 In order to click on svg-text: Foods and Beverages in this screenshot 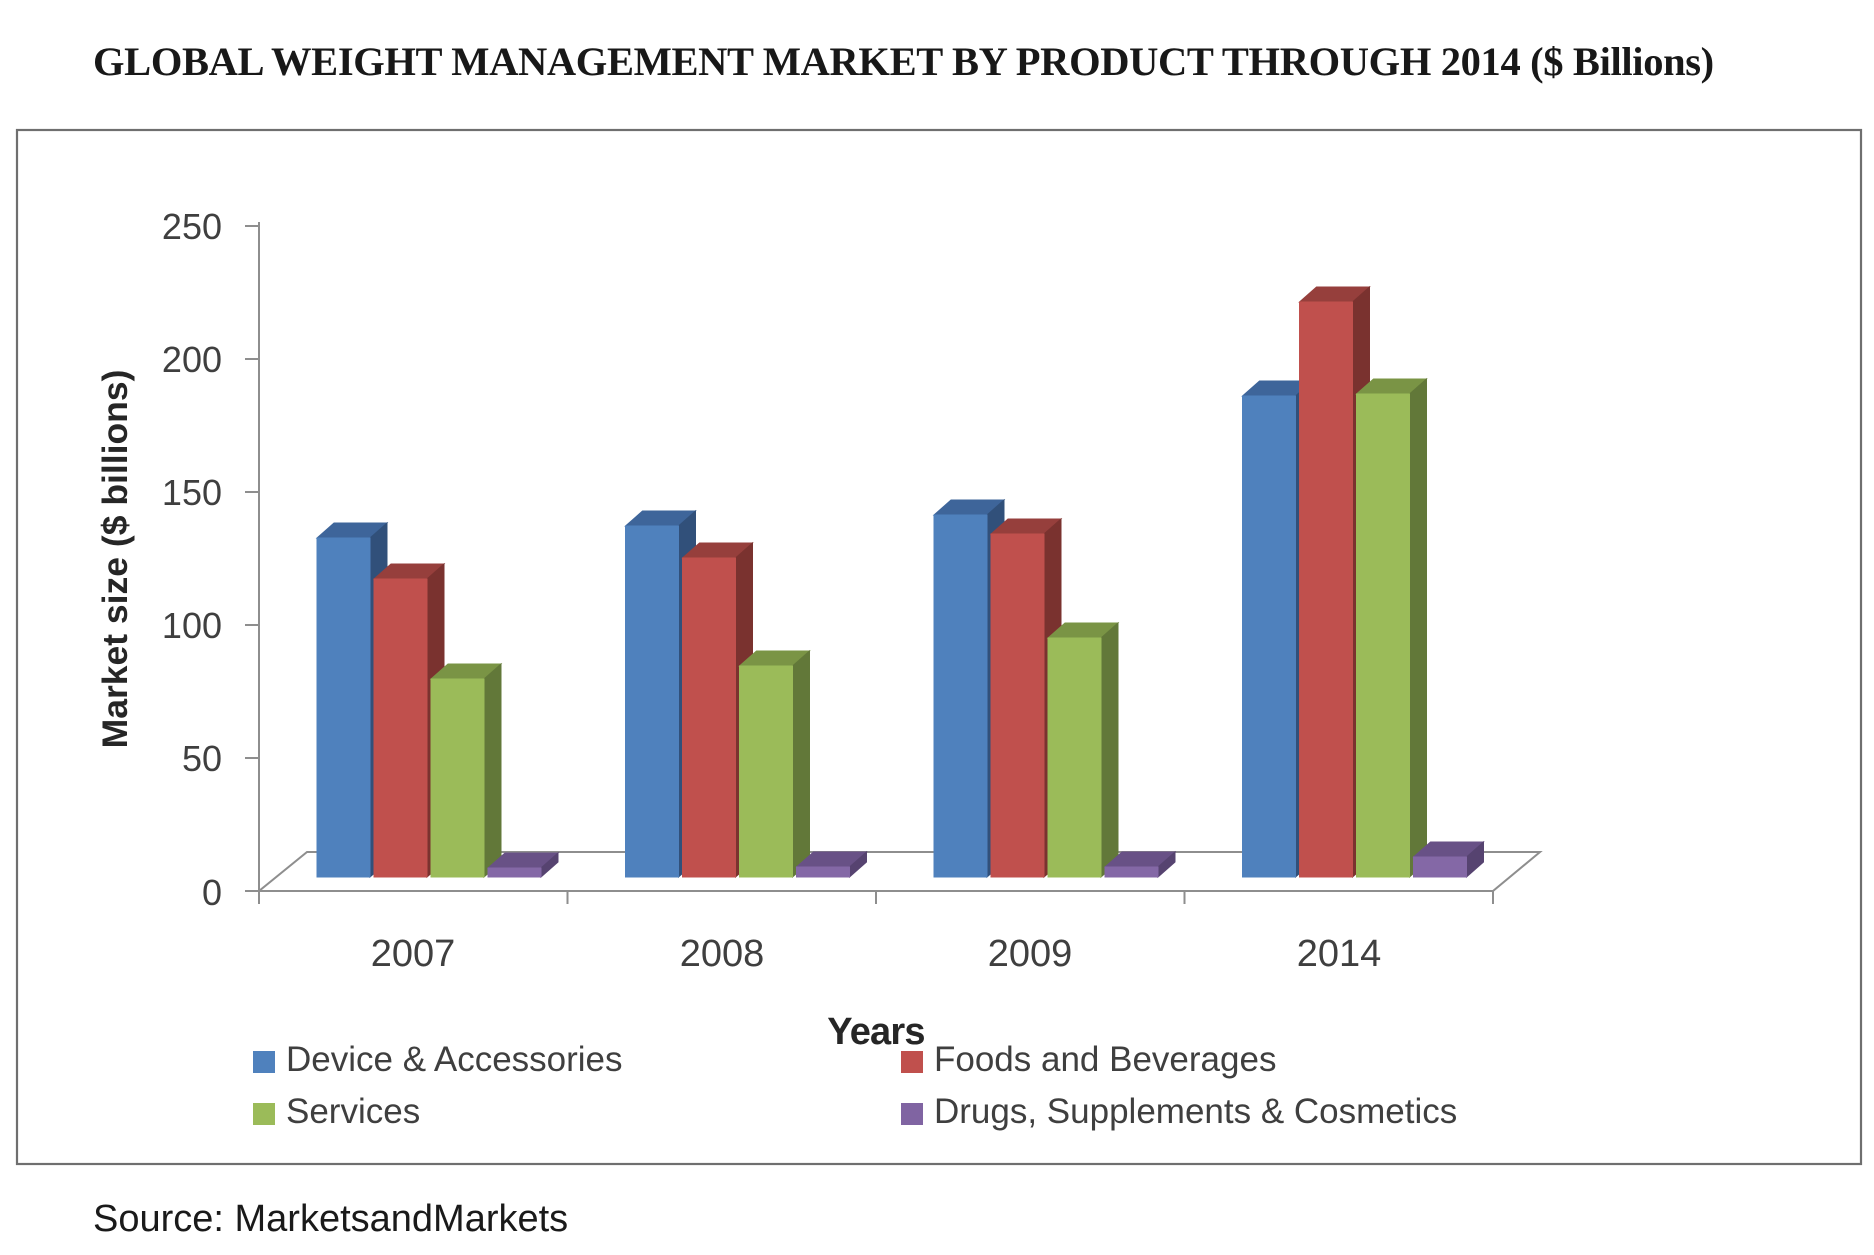, I will do `click(1105, 1059)`.